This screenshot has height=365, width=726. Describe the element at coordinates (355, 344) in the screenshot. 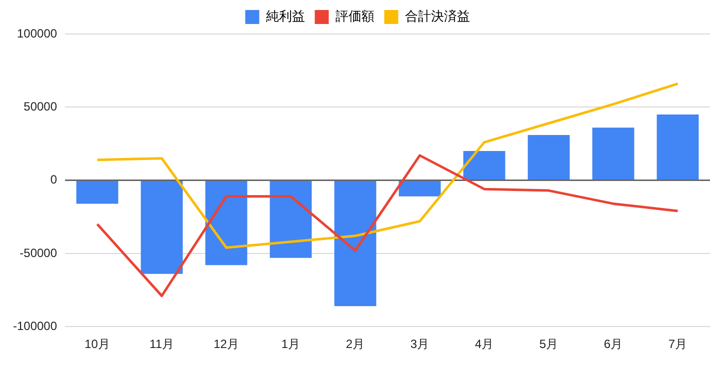

I see `x-tick-label: 2月` at that location.